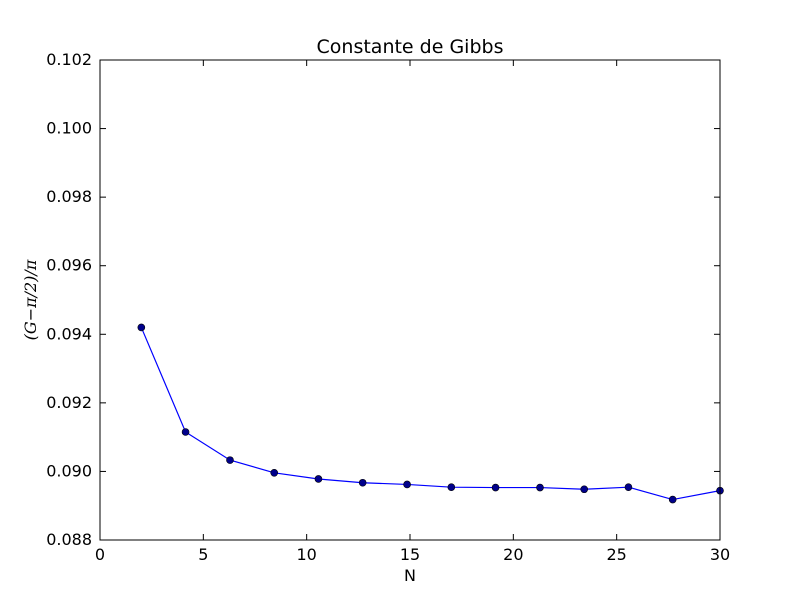 Image resolution: width=800 pixels, height=600 pixels. What do you see at coordinates (30, 299) in the screenshot?
I see `y-axis-label: (G−π/2)/π` at bounding box center [30, 299].